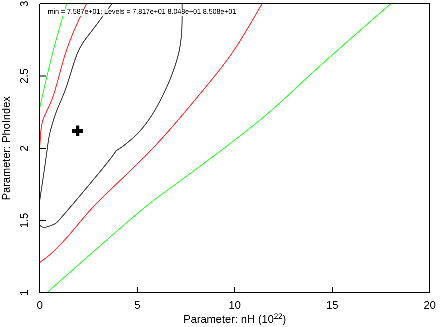 The height and width of the screenshot is (327, 440). What do you see at coordinates (332, 306) in the screenshot?
I see `x-tick-label: 15` at bounding box center [332, 306].